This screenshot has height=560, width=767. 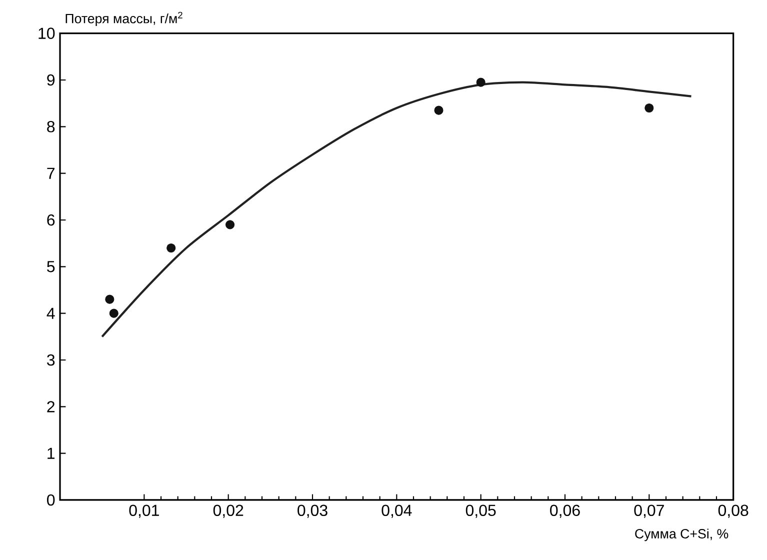 I want to click on y-tick-label: 2, so click(x=50, y=406).